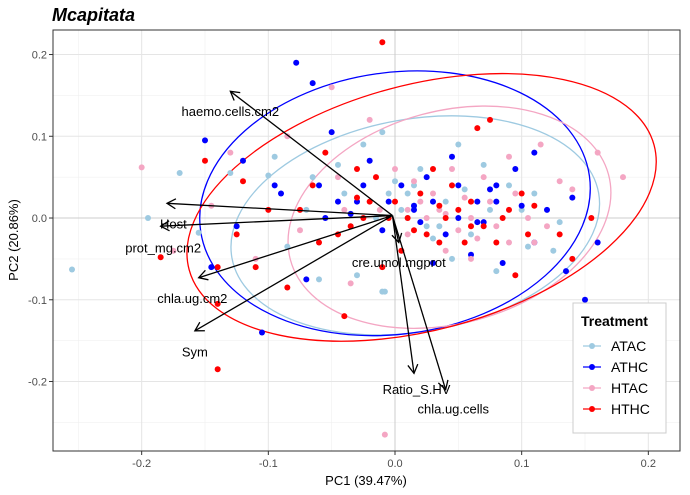 Image resolution: width=690 pixels, height=495 pixels. What do you see at coordinates (141, 464) in the screenshot?
I see `x-tick-label: -0.2` at bounding box center [141, 464].